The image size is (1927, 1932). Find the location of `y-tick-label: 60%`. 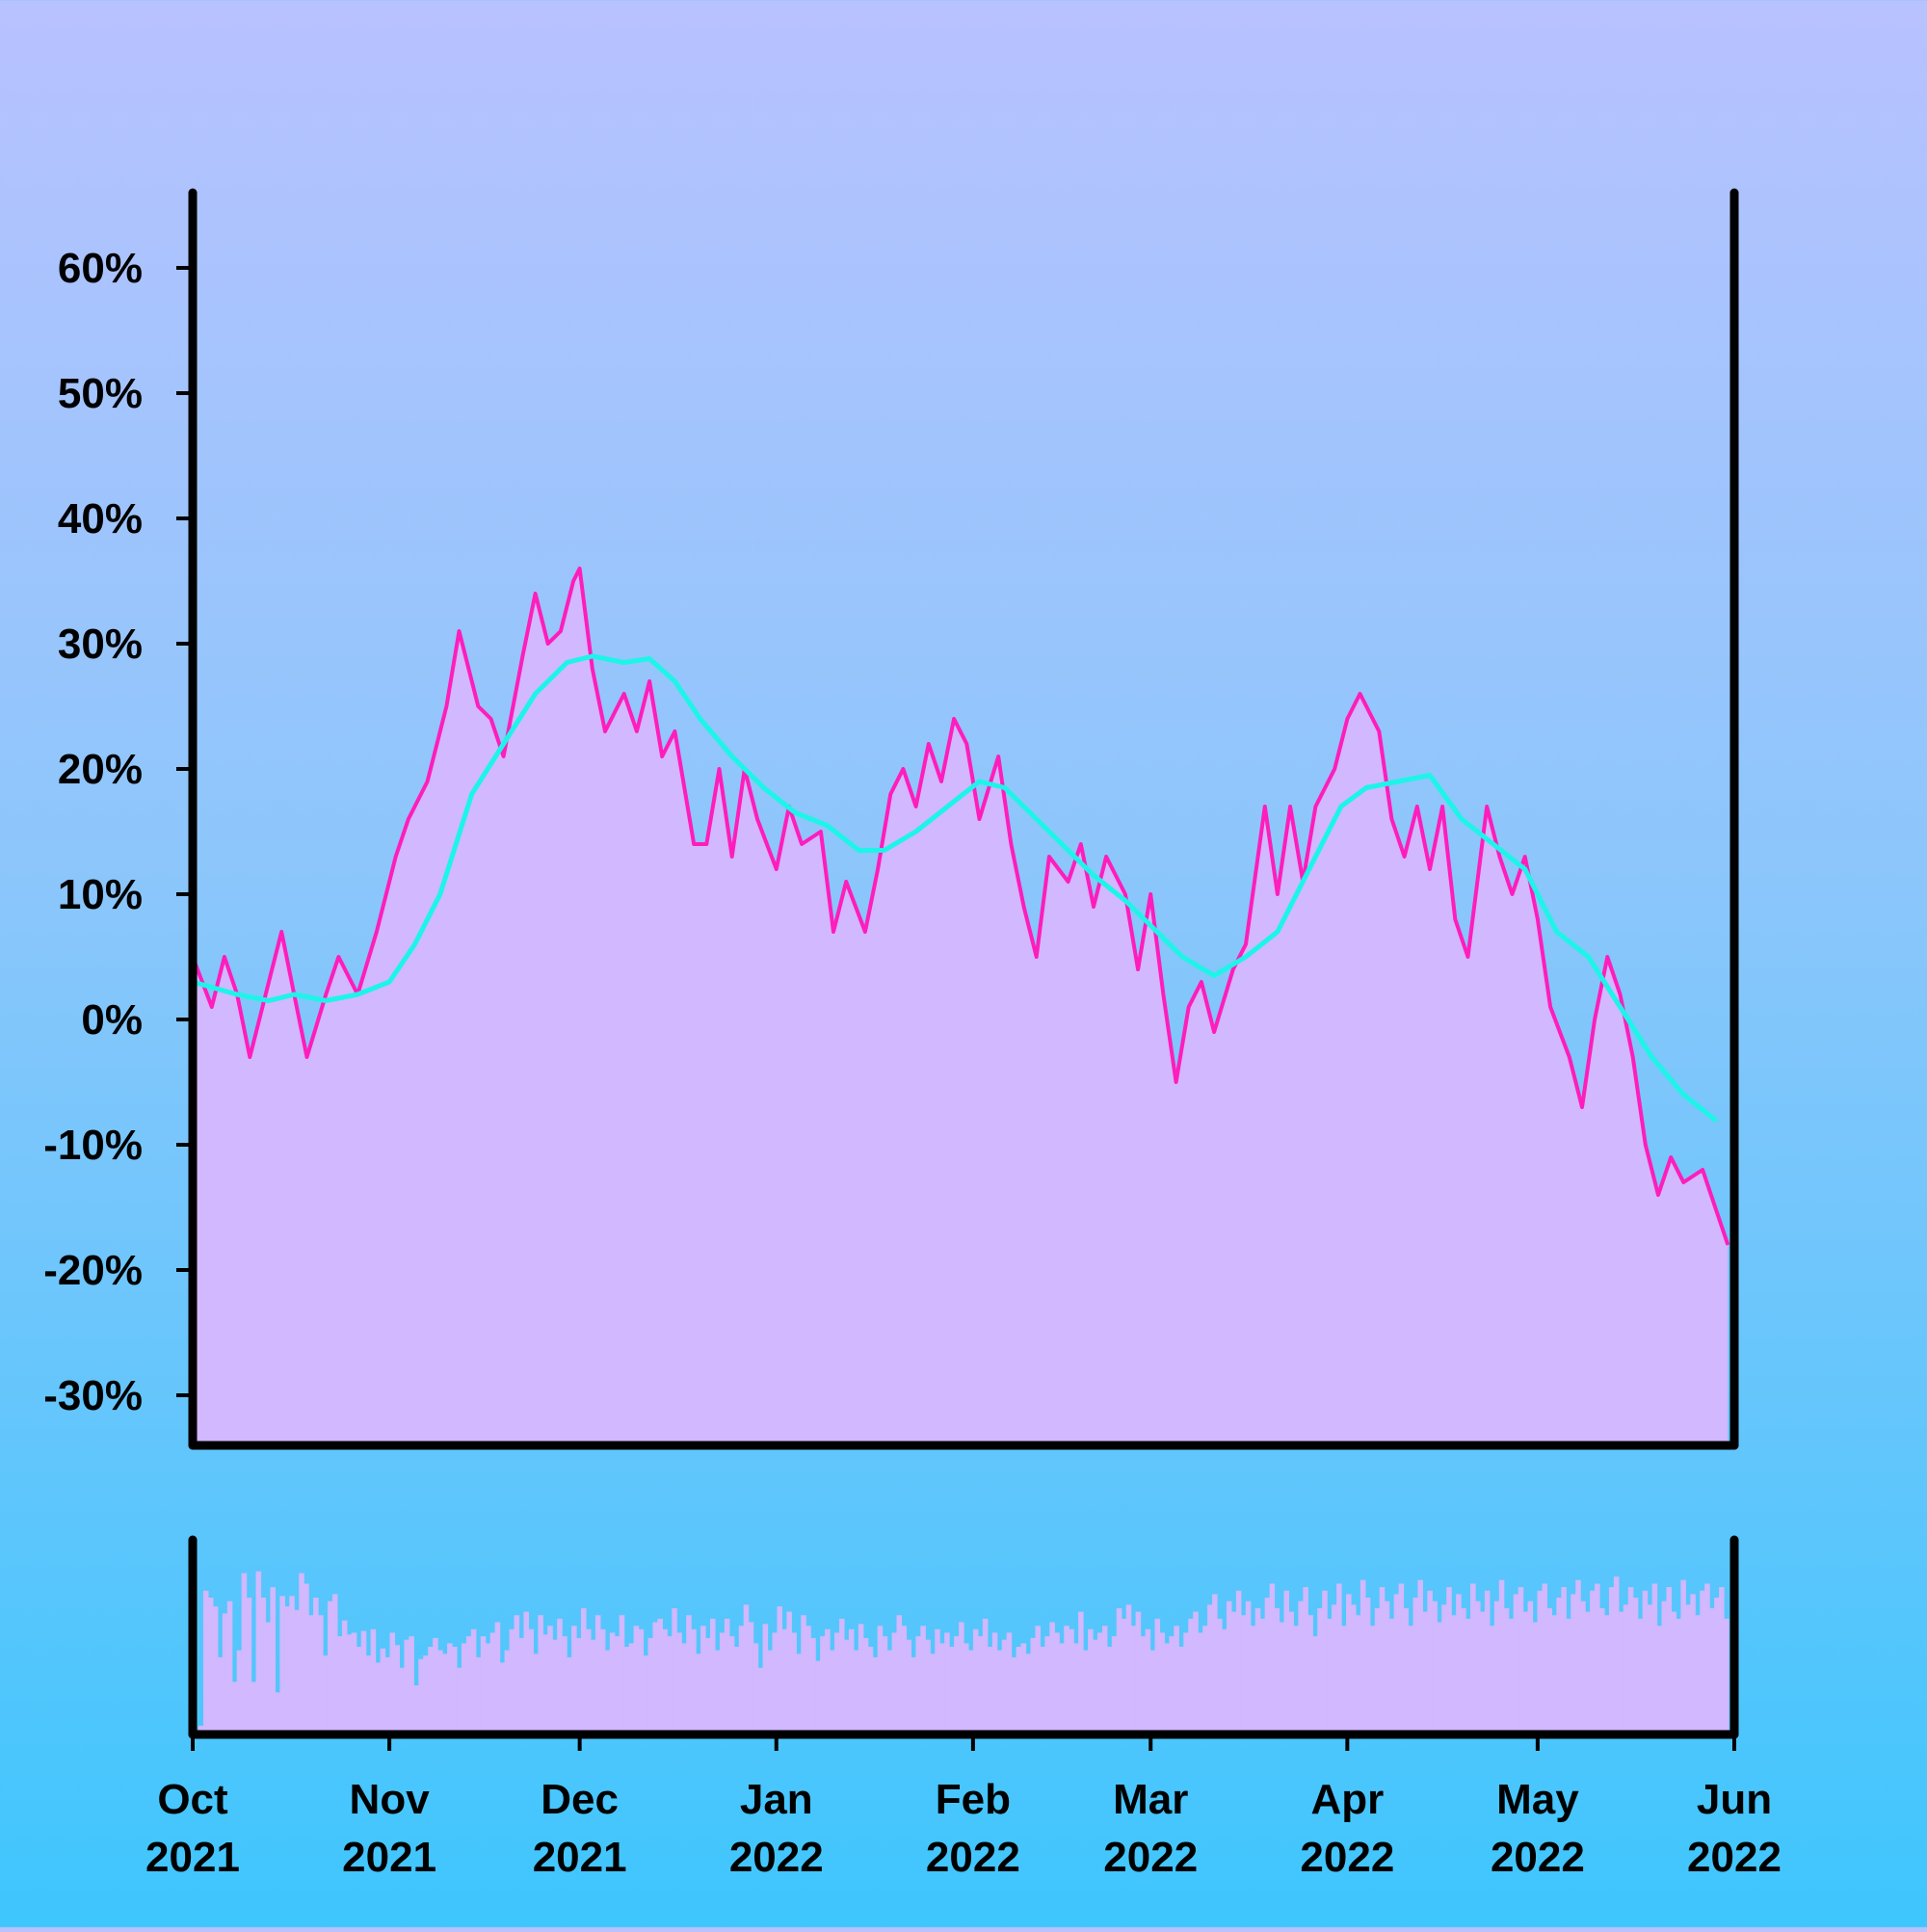

y-tick-label: 60% is located at coordinates (100, 268).